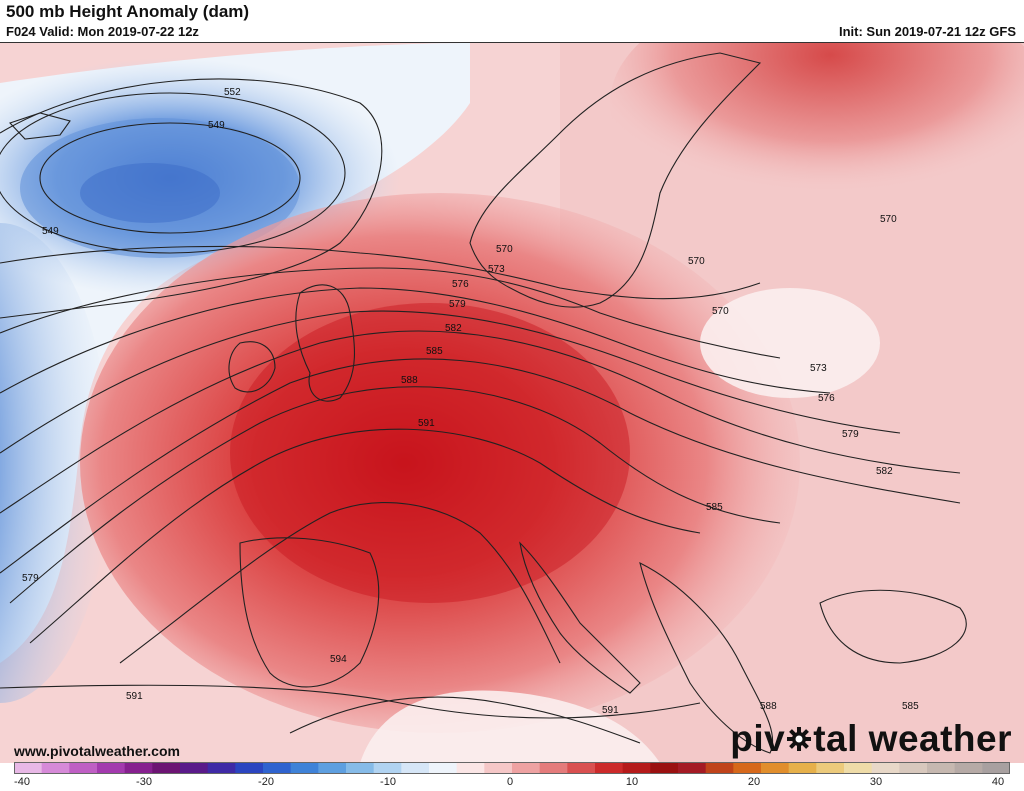 This screenshot has height=791, width=1024. I want to click on colorbar-tick-label: 10, so click(632, 782).